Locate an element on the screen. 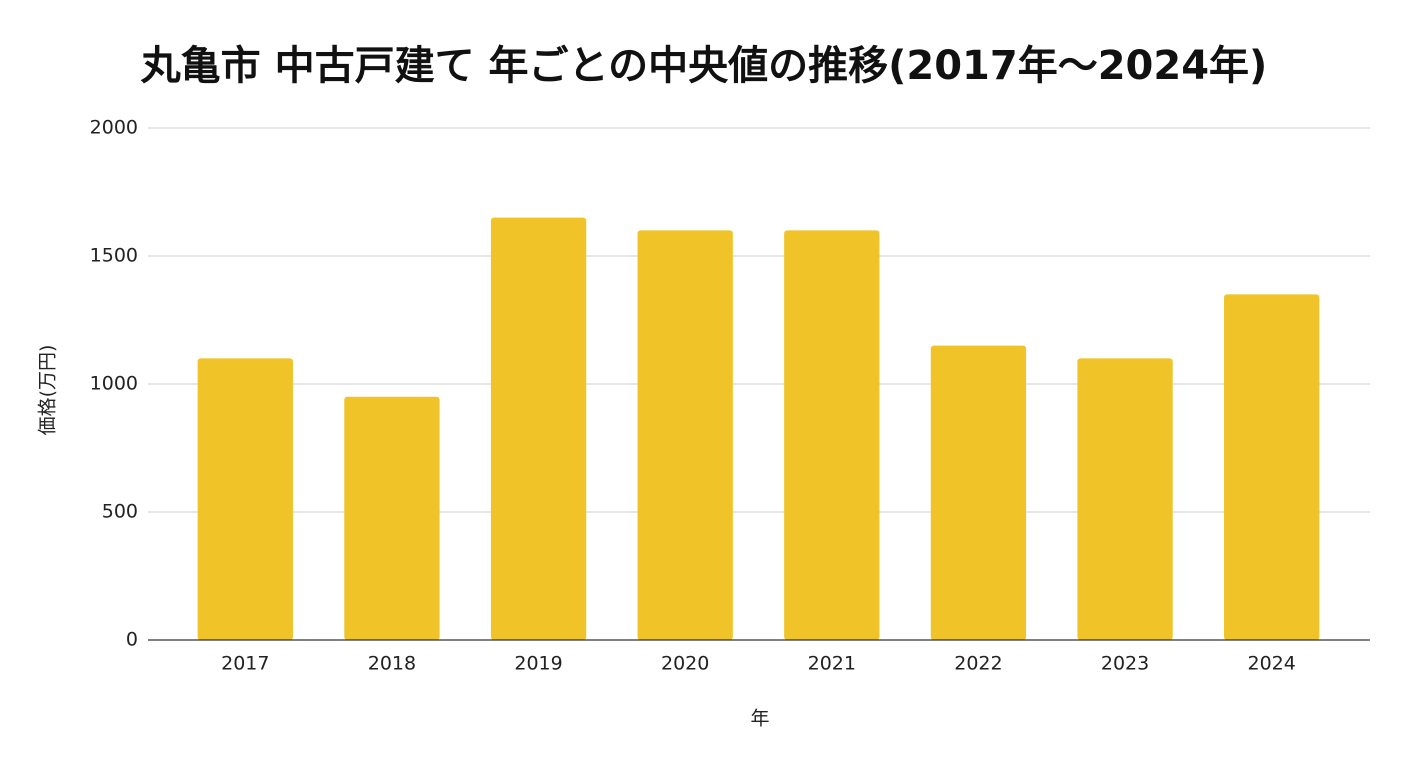 This screenshot has width=1408, height=768. chart-title: 丸亀市 中古戸建て 年ごとの中央値の推移(2017年〜2024年) is located at coordinates (704, 66).